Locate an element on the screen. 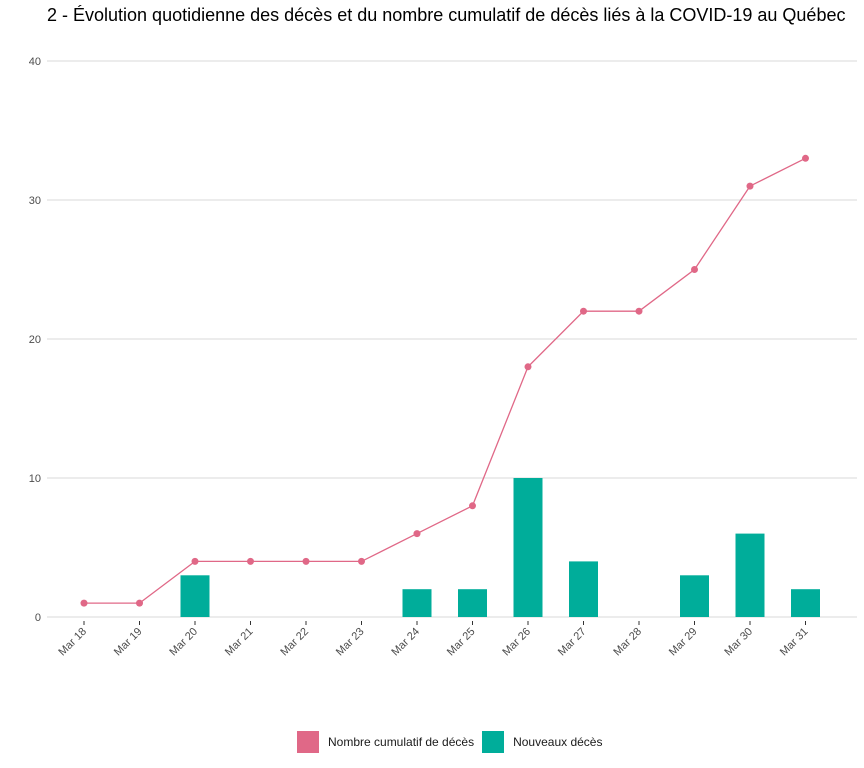 The height and width of the screenshot is (768, 864). x-tick-label: Mar 26 is located at coordinates (516, 642).